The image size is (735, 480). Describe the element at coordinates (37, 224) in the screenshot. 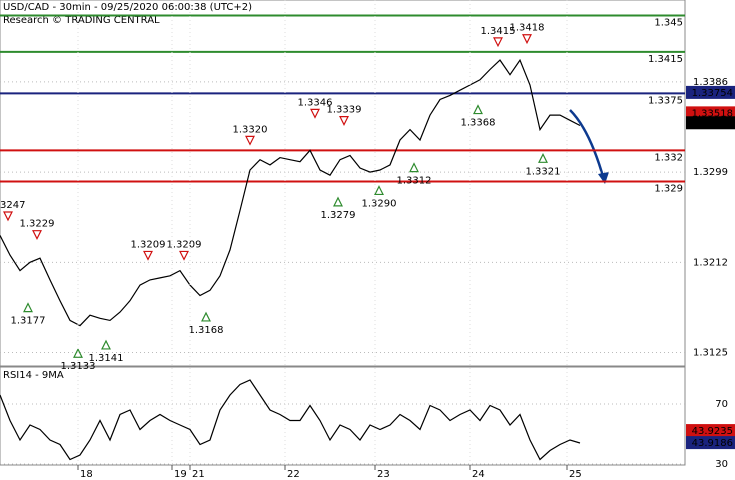

I see `annotation-label: 1.3229` at that location.